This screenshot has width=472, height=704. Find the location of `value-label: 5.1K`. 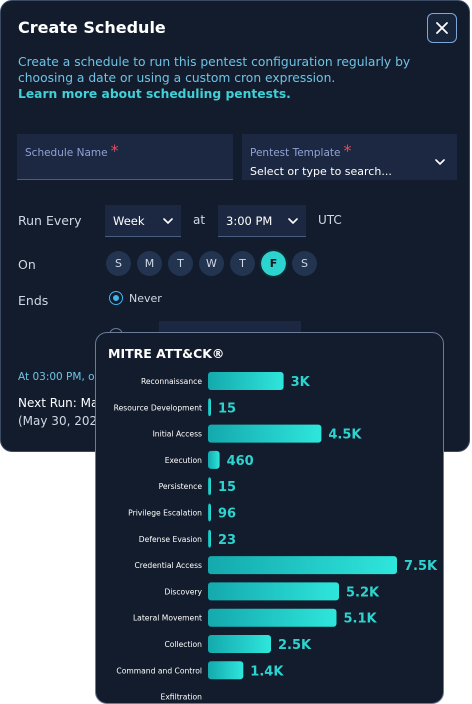

value-label: 5.1K is located at coordinates (361, 619).